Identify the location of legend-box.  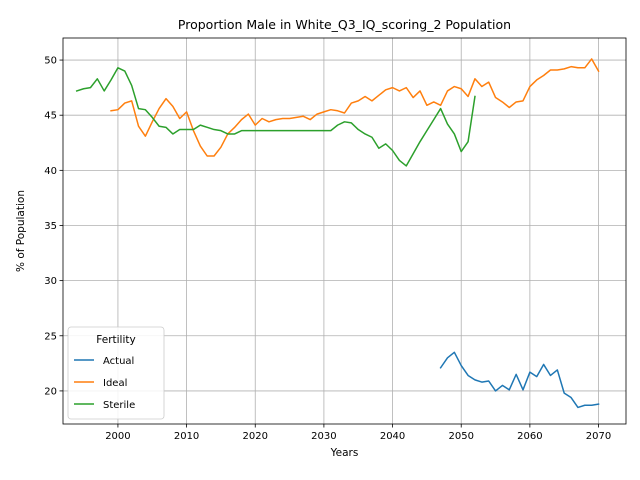
(116, 373).